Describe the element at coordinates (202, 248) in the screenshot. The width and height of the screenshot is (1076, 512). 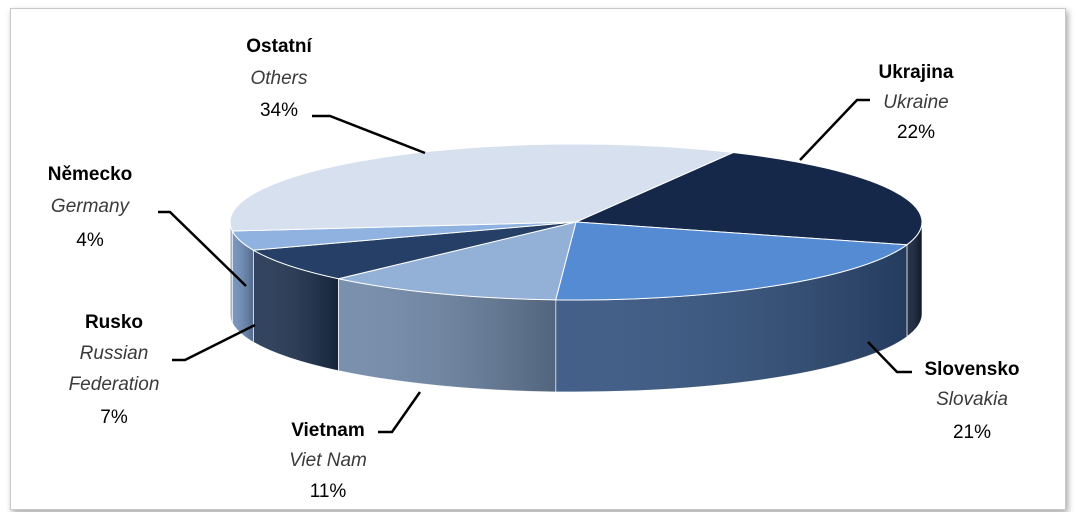
I see `leader-germany` at that location.